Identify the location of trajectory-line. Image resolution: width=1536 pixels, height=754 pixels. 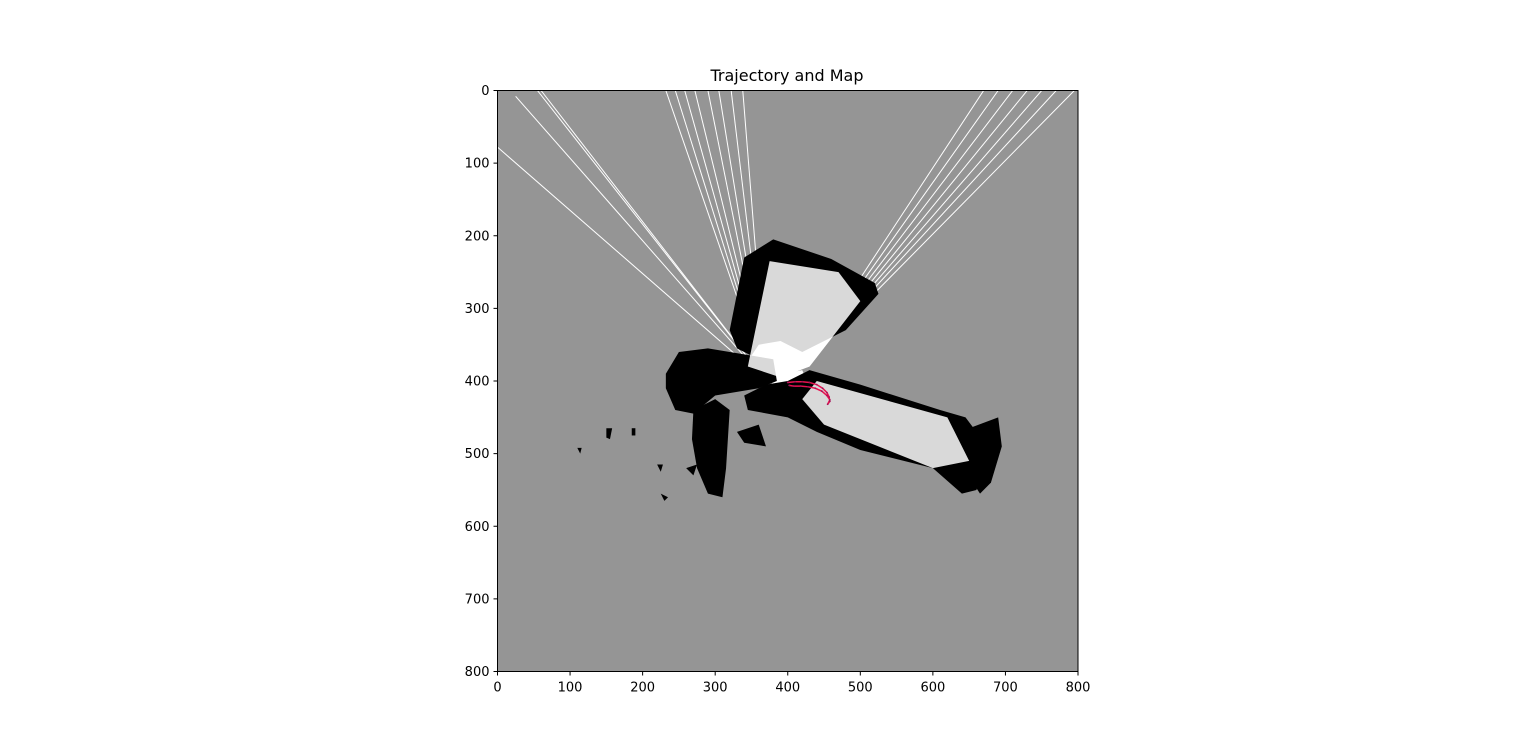
(809, 392).